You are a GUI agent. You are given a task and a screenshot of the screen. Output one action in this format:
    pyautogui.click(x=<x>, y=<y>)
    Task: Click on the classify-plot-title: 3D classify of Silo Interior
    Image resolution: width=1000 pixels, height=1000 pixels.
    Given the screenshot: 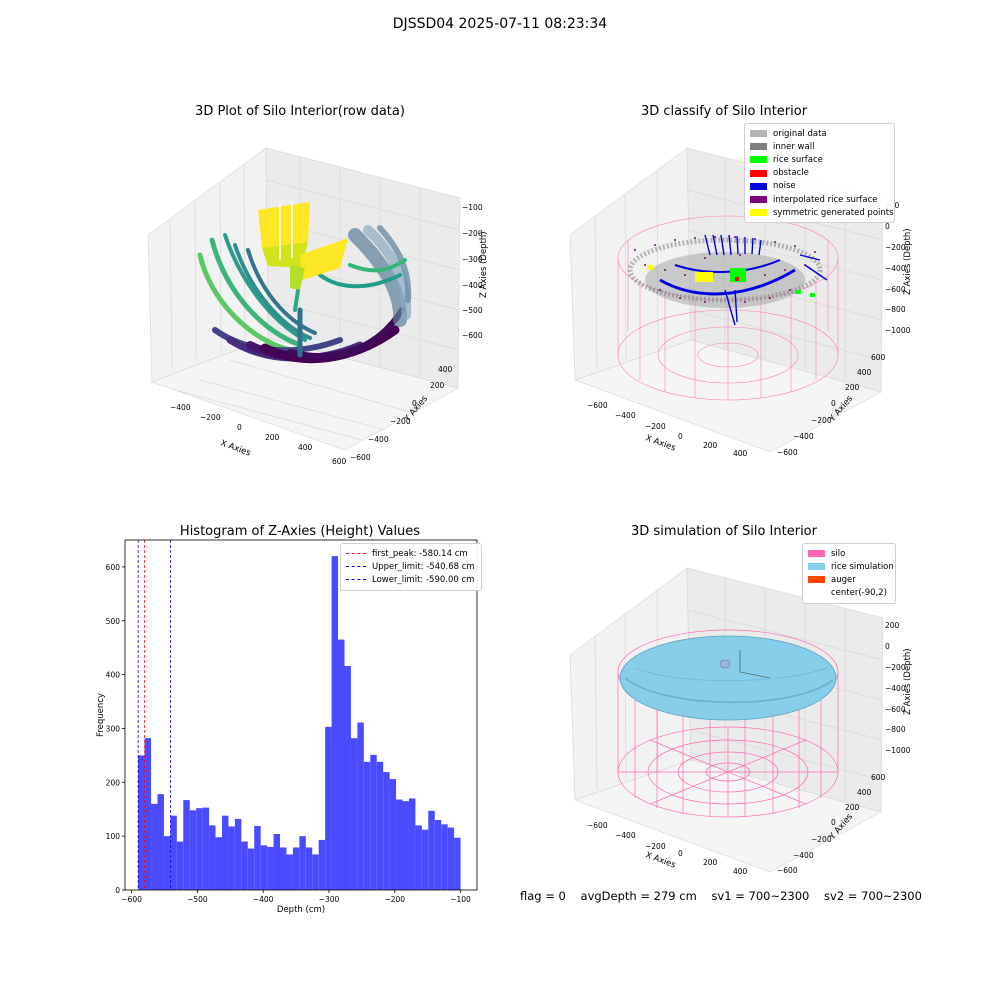 What is the action you would take?
    pyautogui.click(x=724, y=111)
    